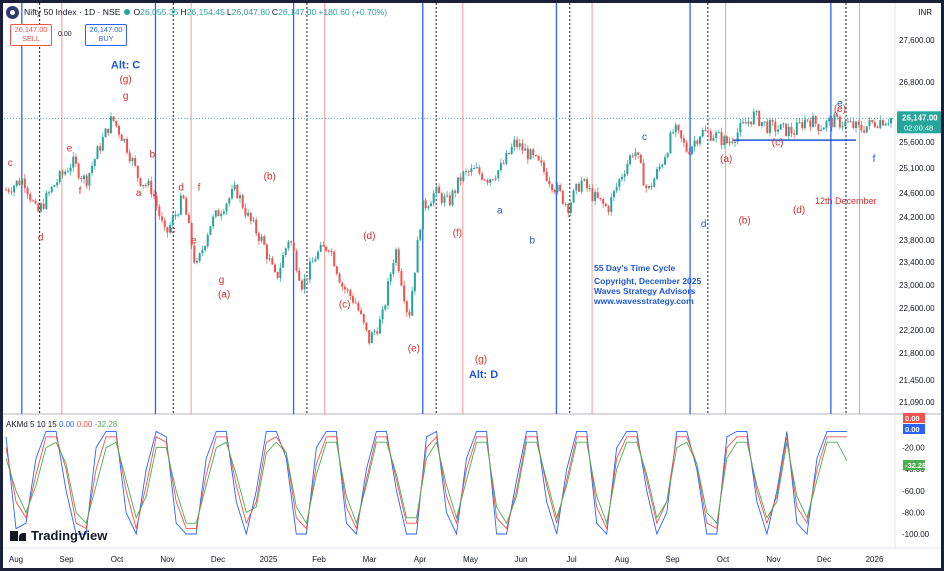  What do you see at coordinates (31, 424) in the screenshot?
I see `indicator-name: AKMd 5 10 15` at bounding box center [31, 424].